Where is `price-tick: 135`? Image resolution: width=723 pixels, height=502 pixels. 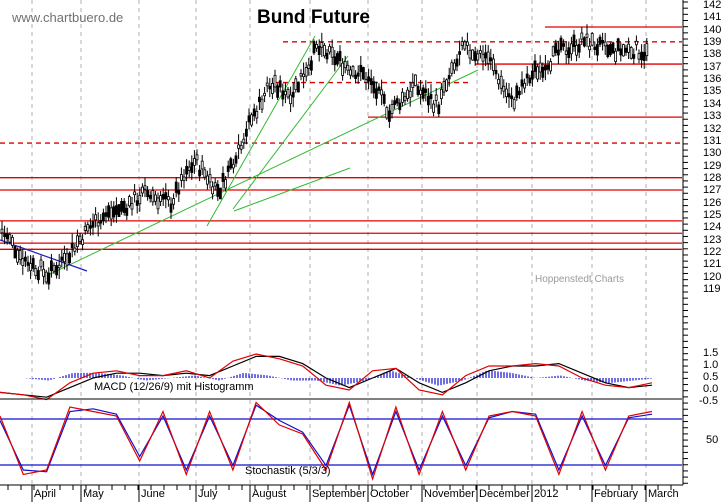 price-tick: 135 is located at coordinates (712, 91).